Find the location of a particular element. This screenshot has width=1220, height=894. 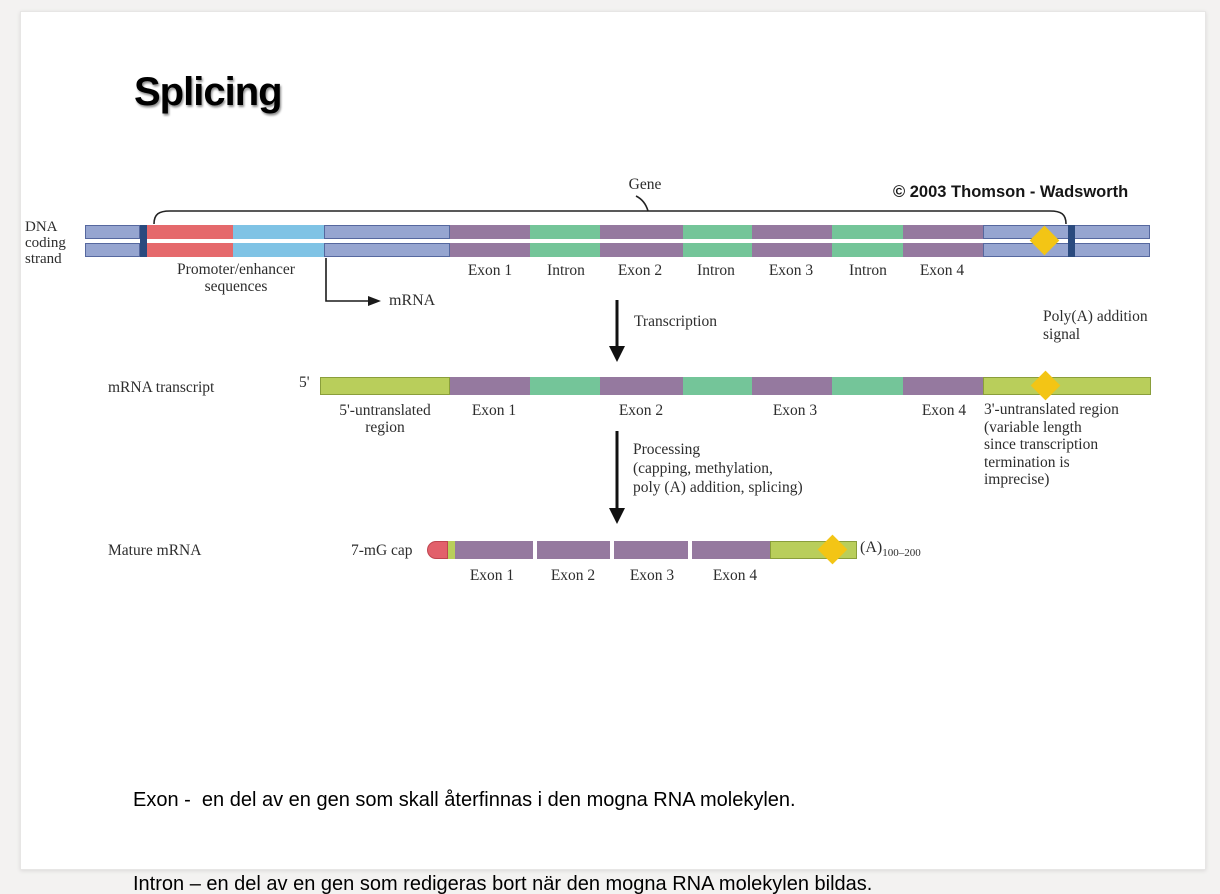

dna-exon-intron-label: Exon 1 is located at coordinates (490, 270).